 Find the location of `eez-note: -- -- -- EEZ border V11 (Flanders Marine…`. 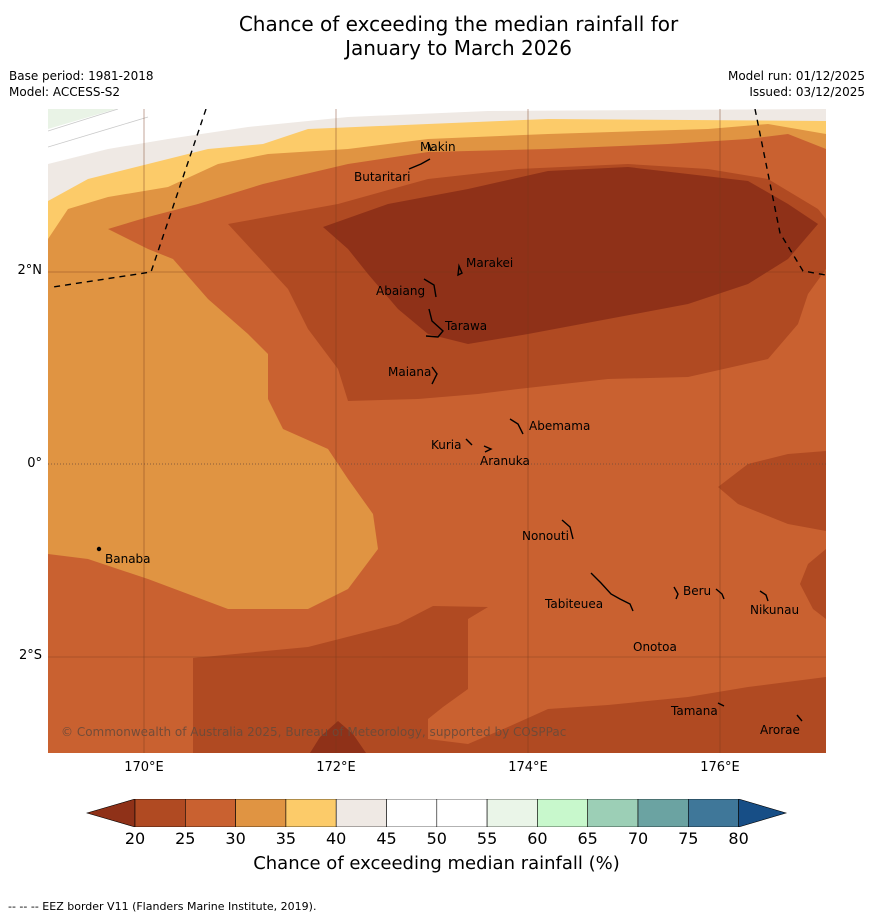

eez-note: -- -- -- EEZ border V11 (Flanders Marine… is located at coordinates (162, 906).